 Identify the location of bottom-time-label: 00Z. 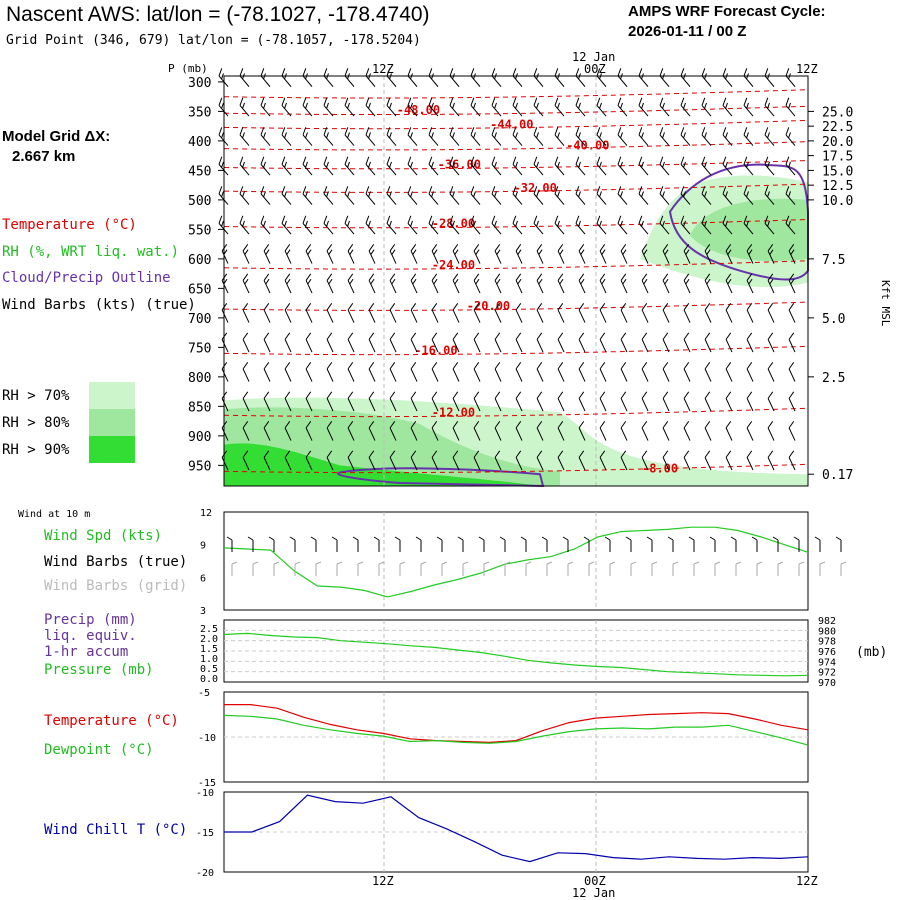
(595, 881).